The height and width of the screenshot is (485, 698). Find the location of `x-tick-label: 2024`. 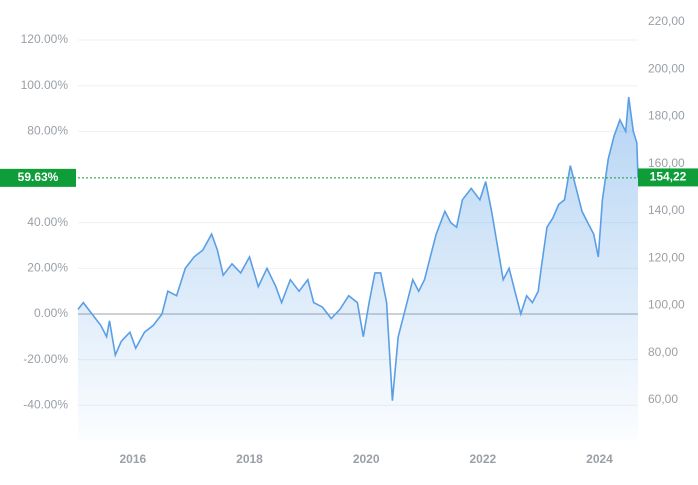

x-tick-label: 2024 is located at coordinates (599, 459).